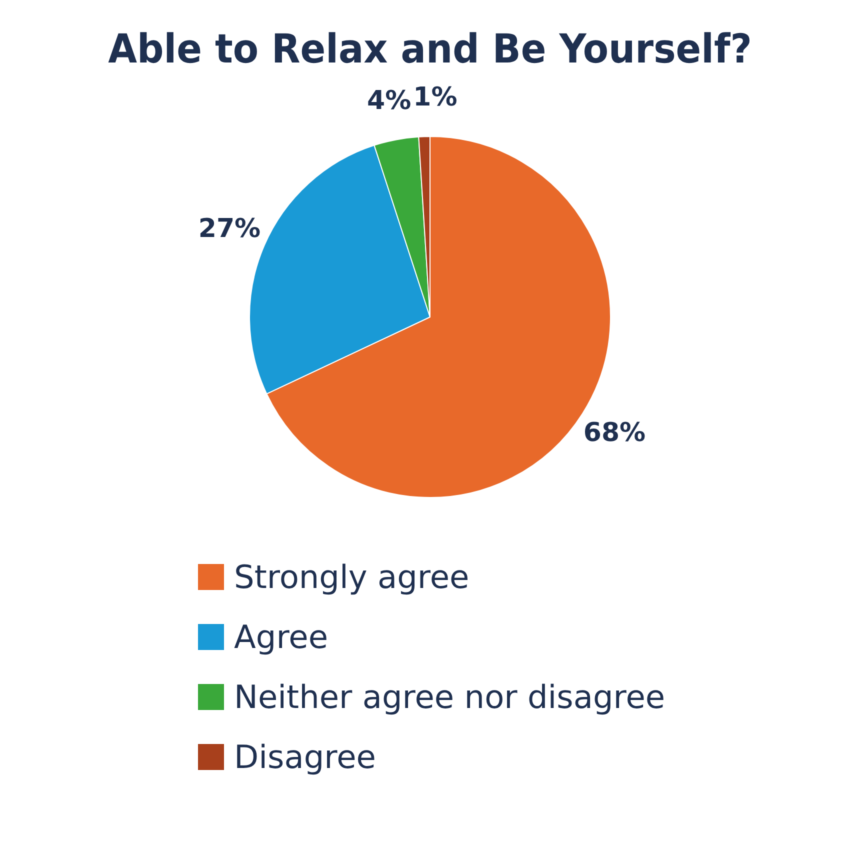  What do you see at coordinates (229, 229) in the screenshot?
I see `data-label: 27%` at bounding box center [229, 229].